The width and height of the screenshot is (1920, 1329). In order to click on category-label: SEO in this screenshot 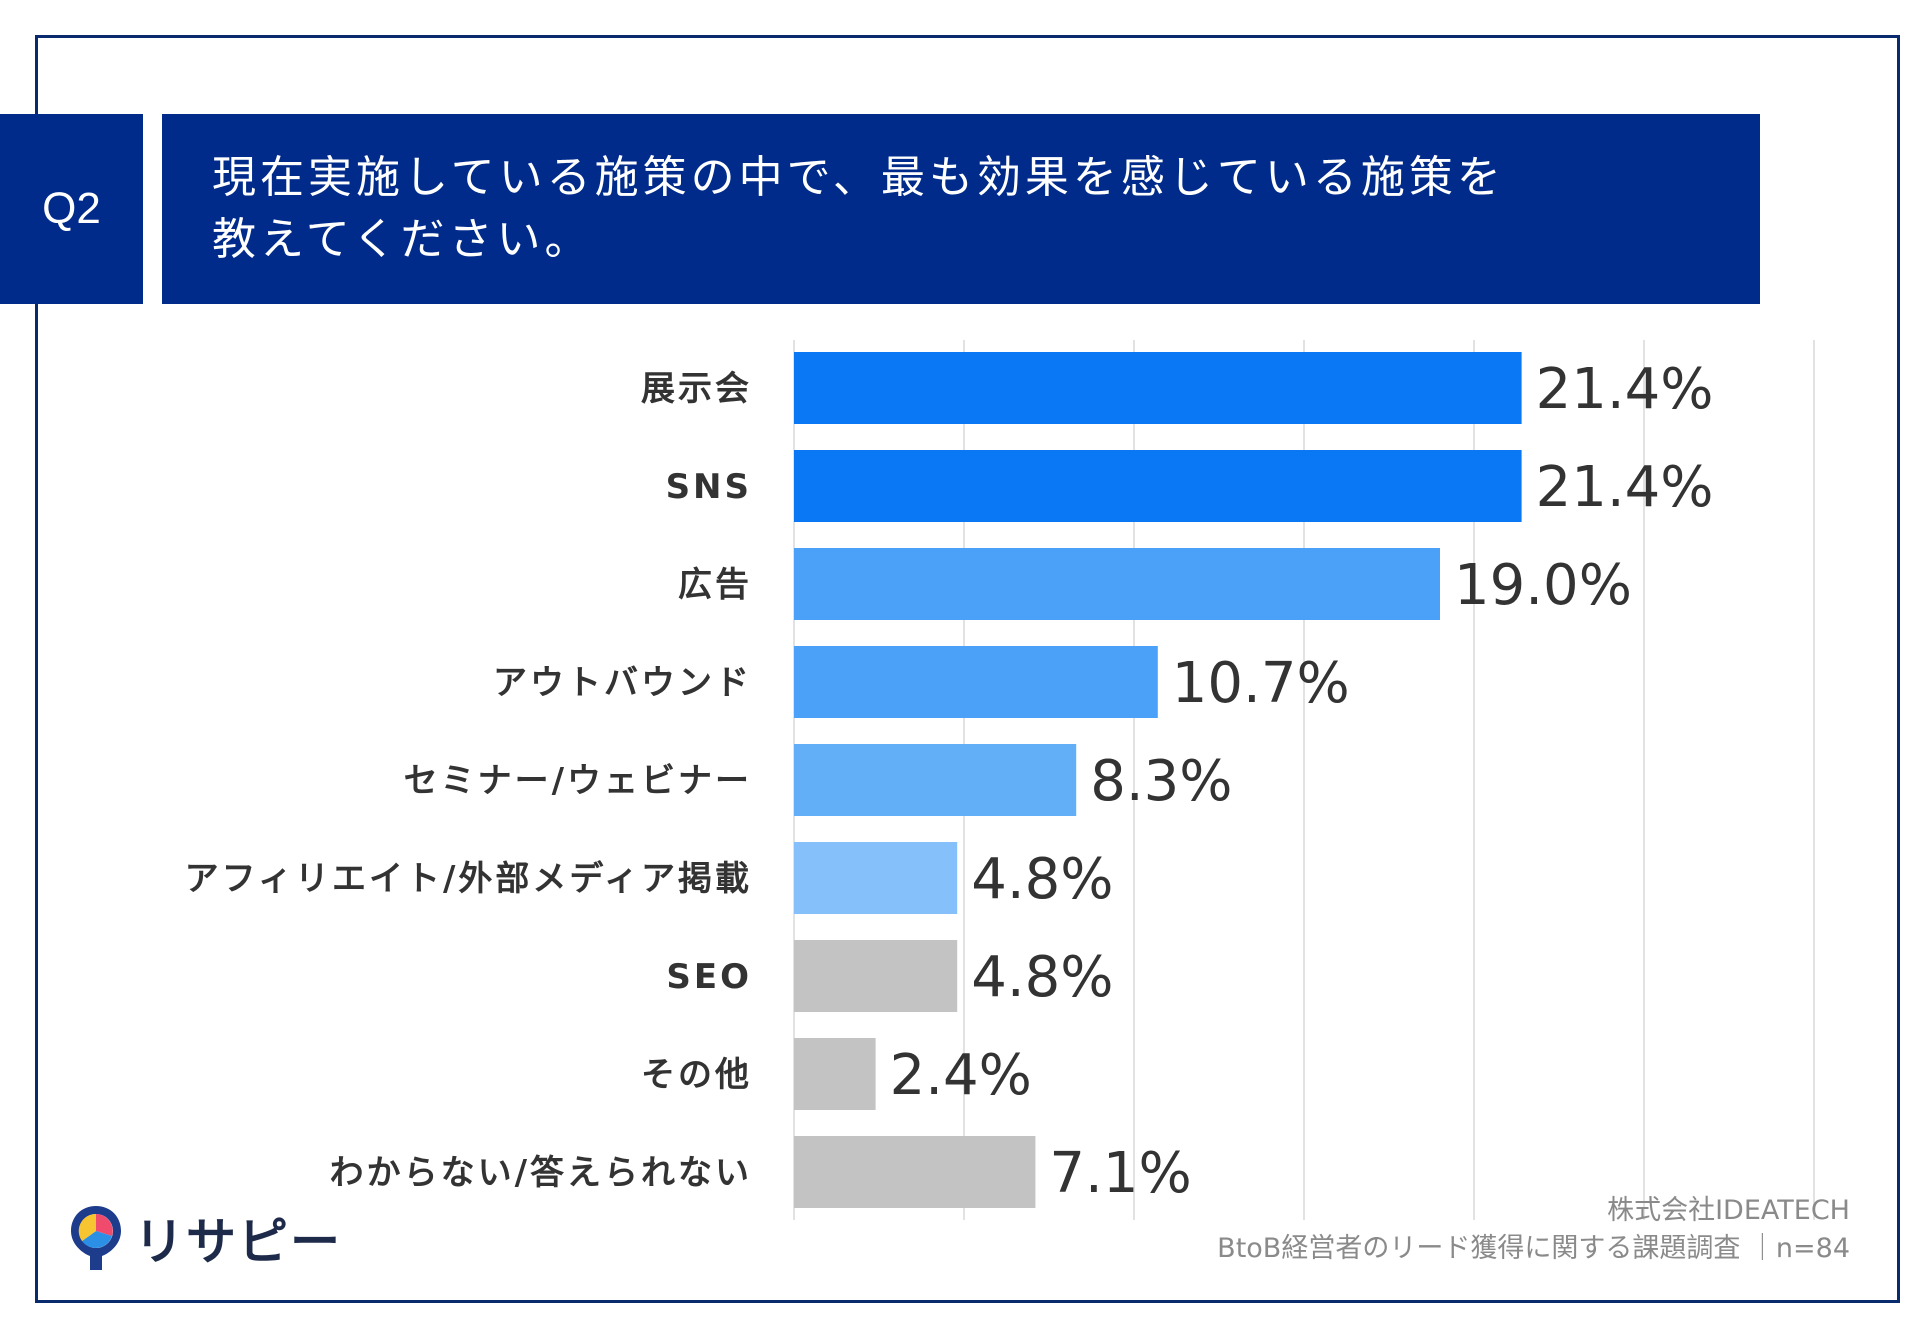, I will do `click(709, 977)`.